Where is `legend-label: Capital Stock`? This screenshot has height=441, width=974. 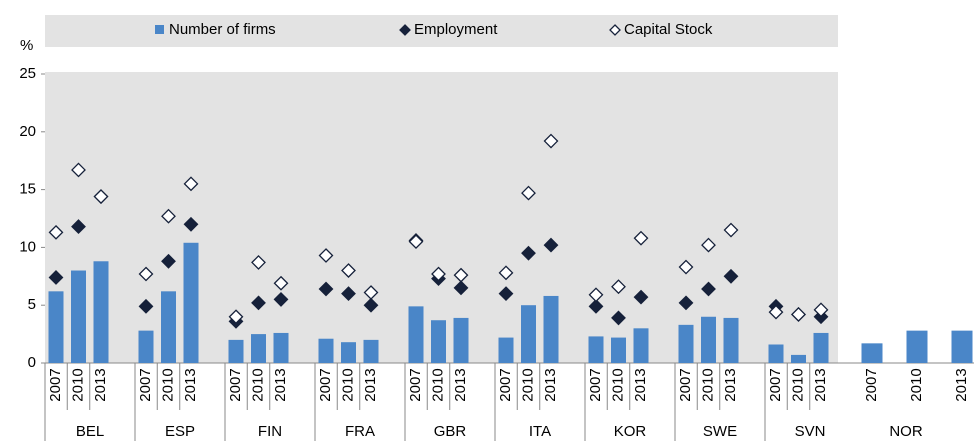 legend-label: Capital Stock is located at coordinates (668, 29).